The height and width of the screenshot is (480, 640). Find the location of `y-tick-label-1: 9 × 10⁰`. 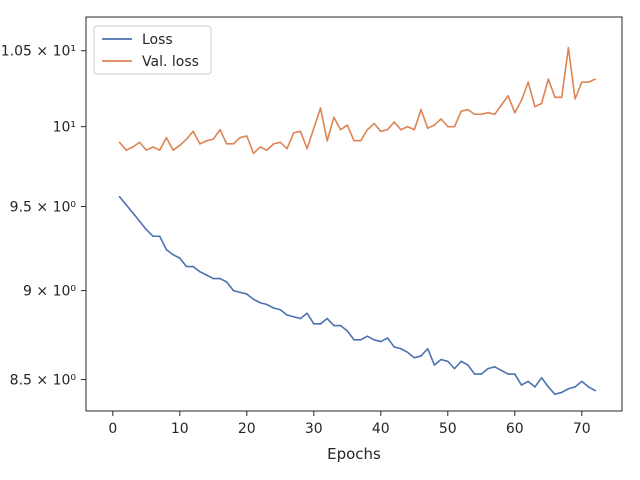

y-tick-label-1: 9 × 10⁰ is located at coordinates (49, 292).